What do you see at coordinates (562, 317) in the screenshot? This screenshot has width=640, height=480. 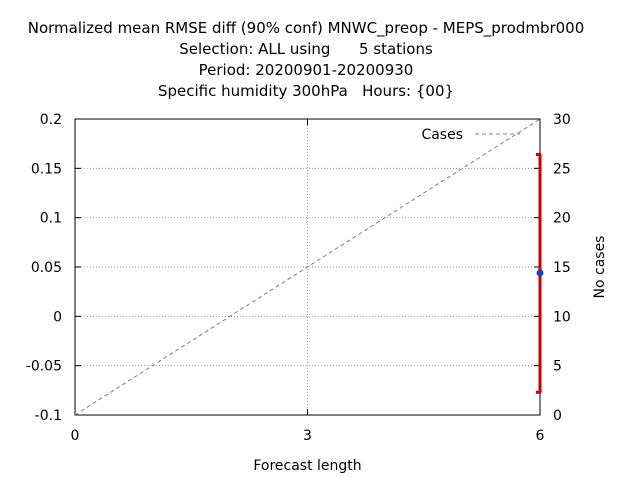 I see `y2-tick-label: 10` at bounding box center [562, 317].